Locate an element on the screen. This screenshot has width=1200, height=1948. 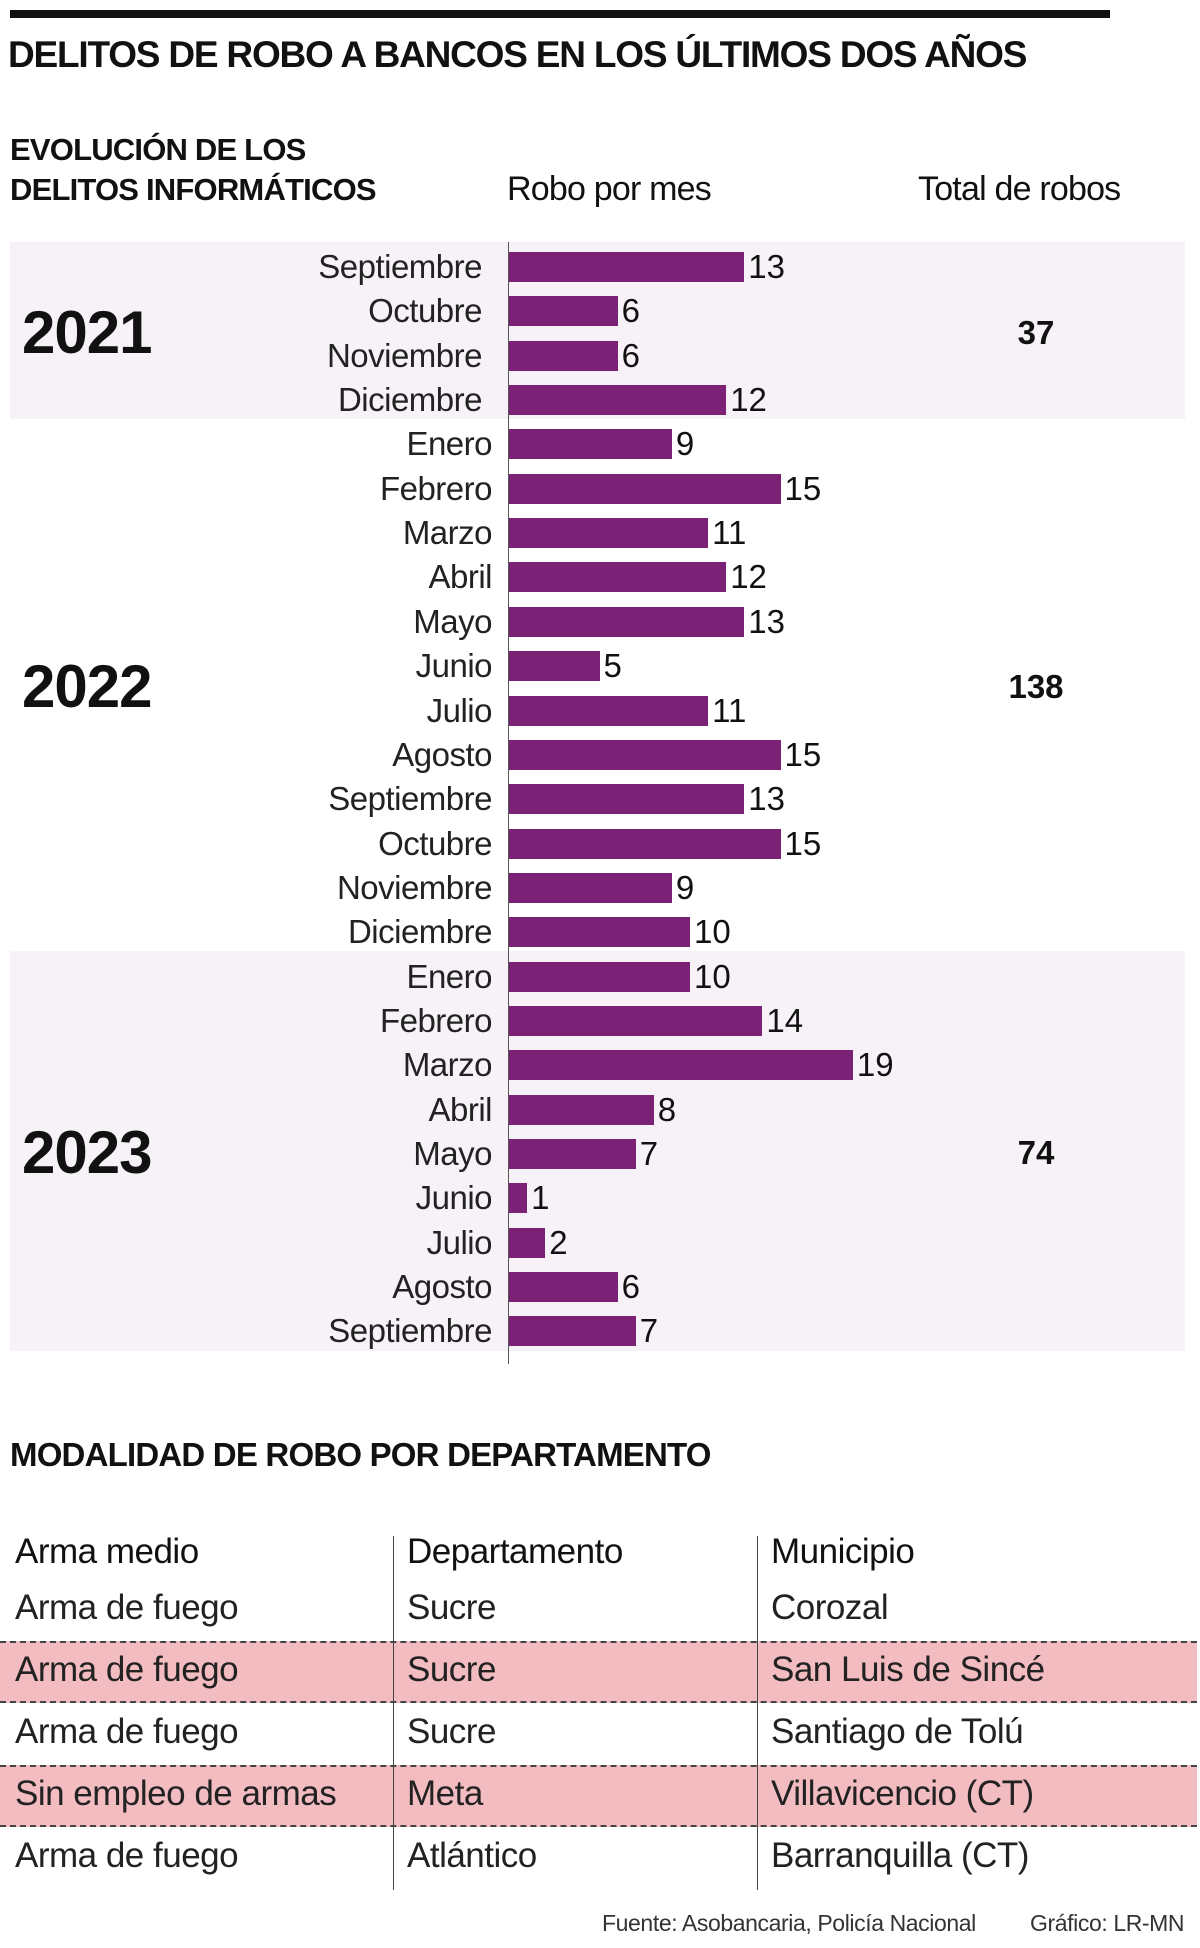
total-value: 37 is located at coordinates (1036, 332).